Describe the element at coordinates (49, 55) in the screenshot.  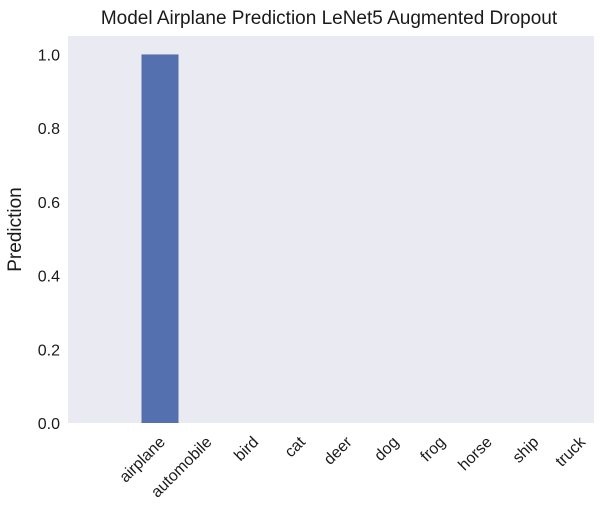
I see `y-tick-label: 1.0` at that location.